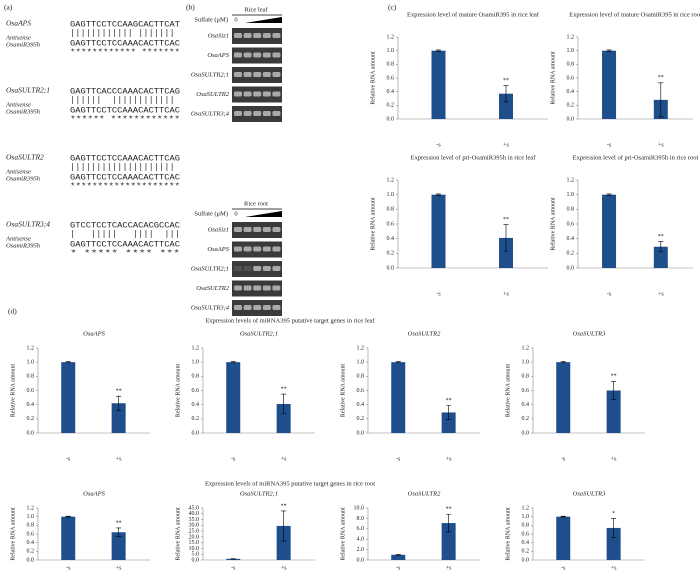  What do you see at coordinates (125, 225) in the screenshot?
I see `target-sequence: GTCCTCCTCACCACACGCCAC` at bounding box center [125, 225].